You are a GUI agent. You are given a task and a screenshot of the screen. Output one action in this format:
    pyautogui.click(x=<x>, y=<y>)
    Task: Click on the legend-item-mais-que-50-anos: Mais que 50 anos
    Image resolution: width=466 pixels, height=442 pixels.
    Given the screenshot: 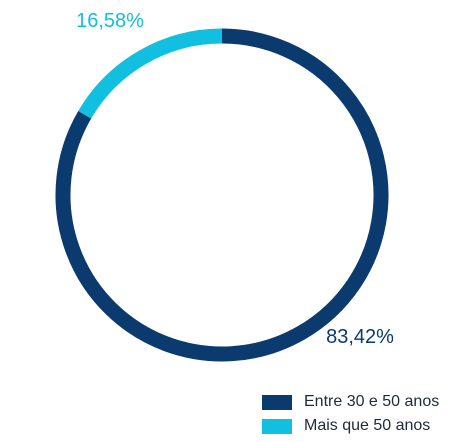 What is the action you would take?
    pyautogui.click(x=350, y=426)
    